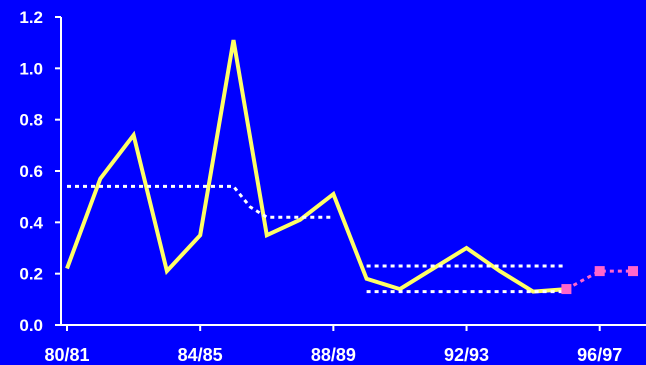  What do you see at coordinates (31, 171) in the screenshot?
I see `y-tick-label: 0.6` at bounding box center [31, 171].